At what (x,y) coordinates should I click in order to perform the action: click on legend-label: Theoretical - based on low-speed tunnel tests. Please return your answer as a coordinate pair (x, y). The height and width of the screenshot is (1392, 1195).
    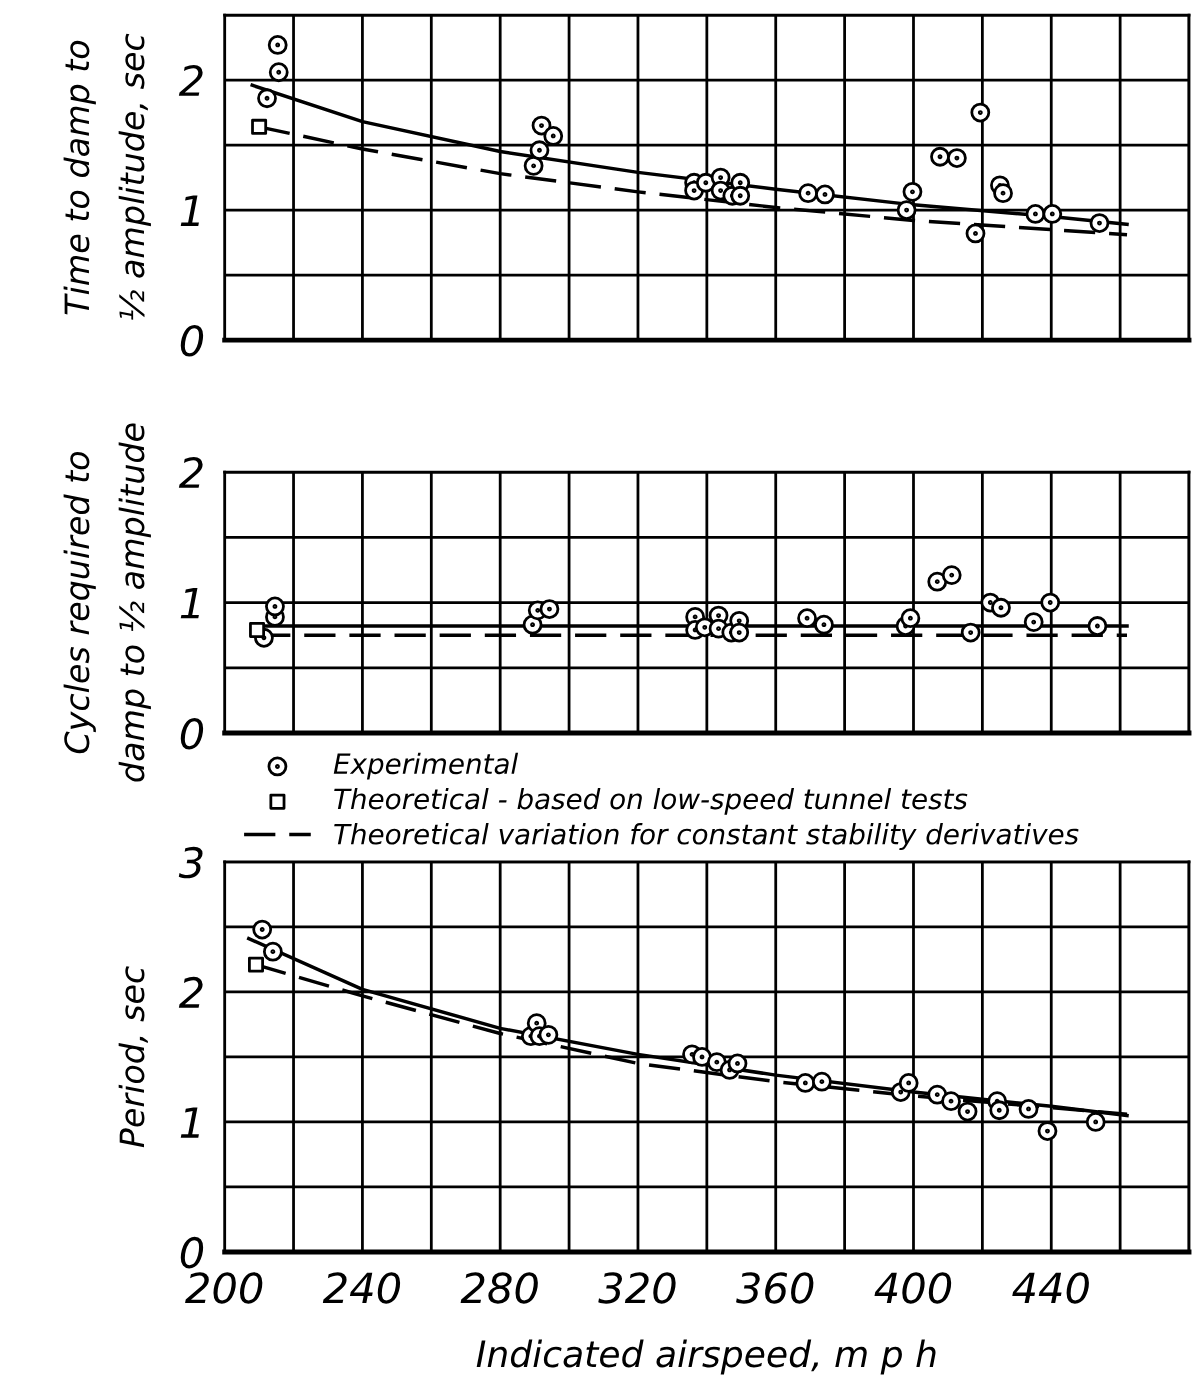
    Looking at the image, I should click on (651, 801).